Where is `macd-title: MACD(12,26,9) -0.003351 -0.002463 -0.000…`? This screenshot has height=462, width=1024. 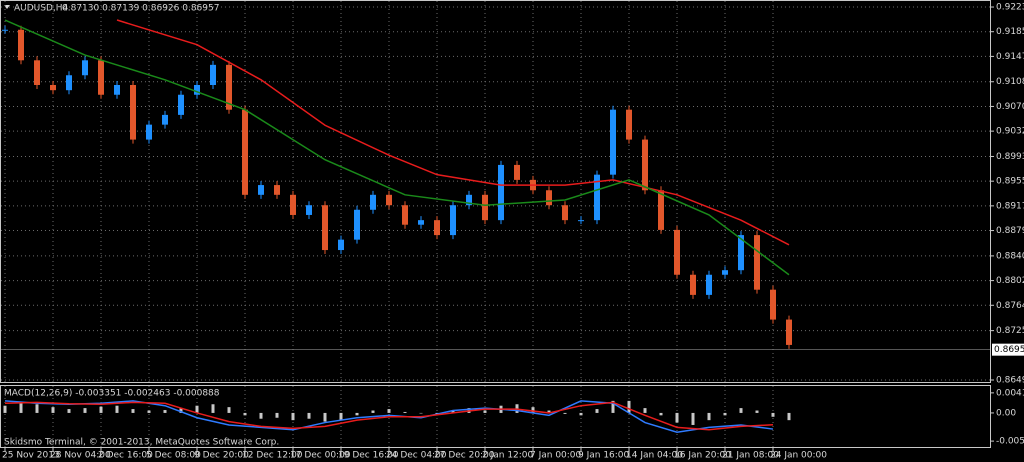 macd-title: MACD(12,26,9) -0.003351 -0.002463 -0.000… is located at coordinates (112, 394).